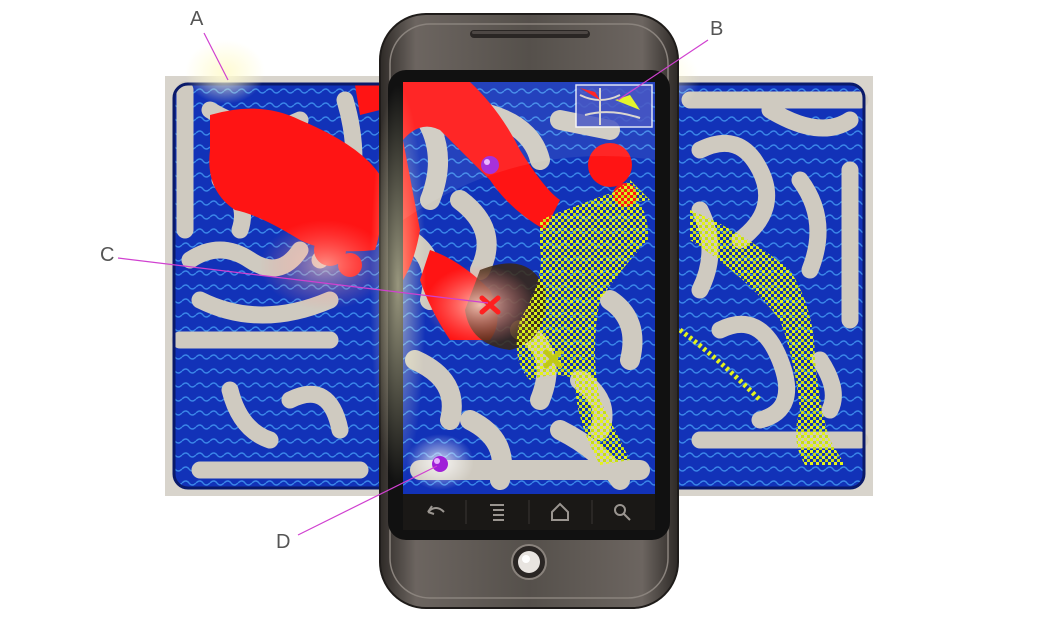  What do you see at coordinates (529, 562) in the screenshot?
I see `trackball` at bounding box center [529, 562].